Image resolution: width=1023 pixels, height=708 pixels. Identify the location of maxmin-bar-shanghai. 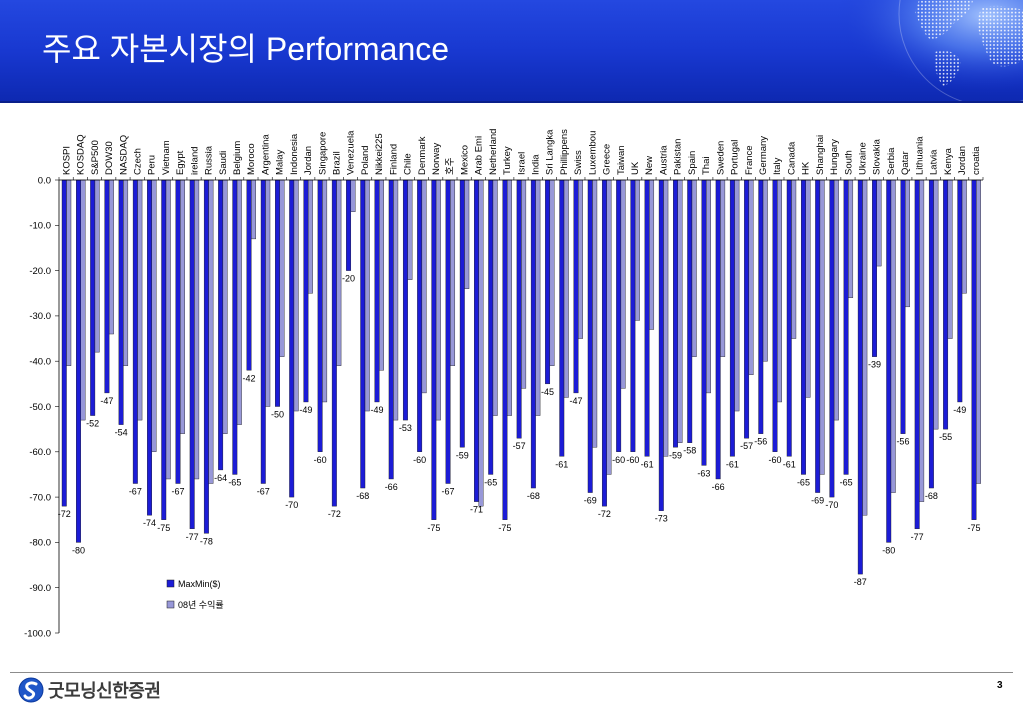
(818, 336).